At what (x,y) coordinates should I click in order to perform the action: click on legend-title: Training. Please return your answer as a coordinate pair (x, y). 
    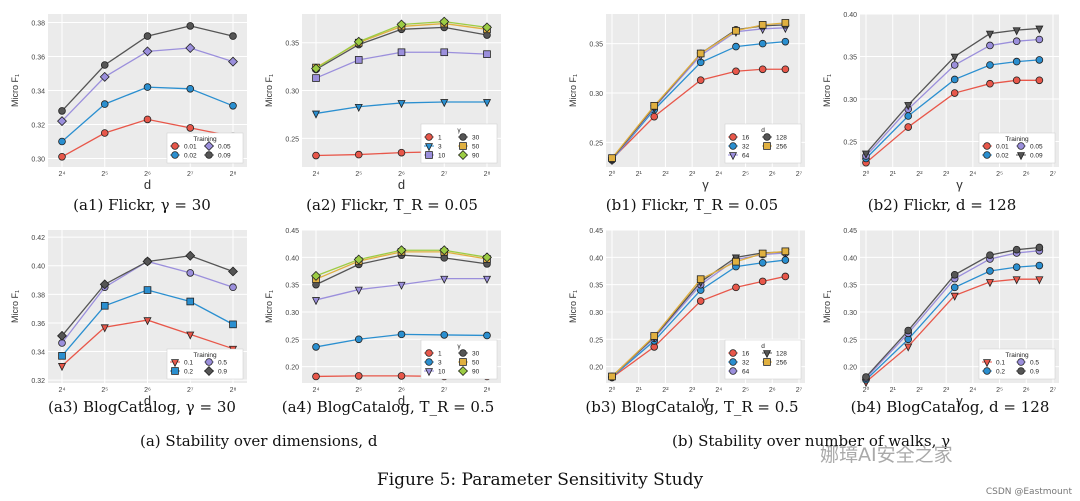
    Looking at the image, I should click on (1017, 355).